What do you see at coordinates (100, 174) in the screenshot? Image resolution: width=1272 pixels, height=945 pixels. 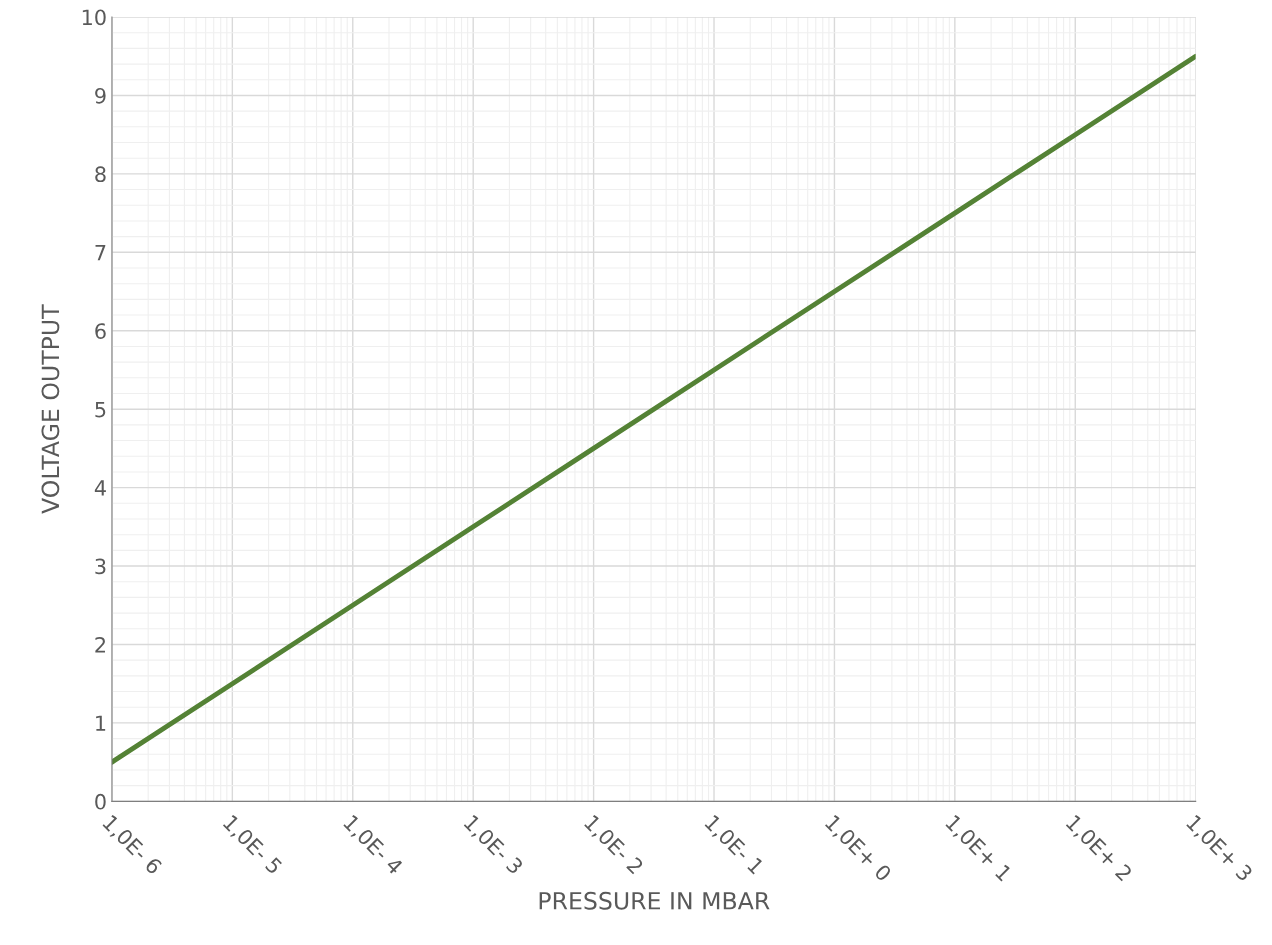 I see `y-tick-label: 8` at bounding box center [100, 174].